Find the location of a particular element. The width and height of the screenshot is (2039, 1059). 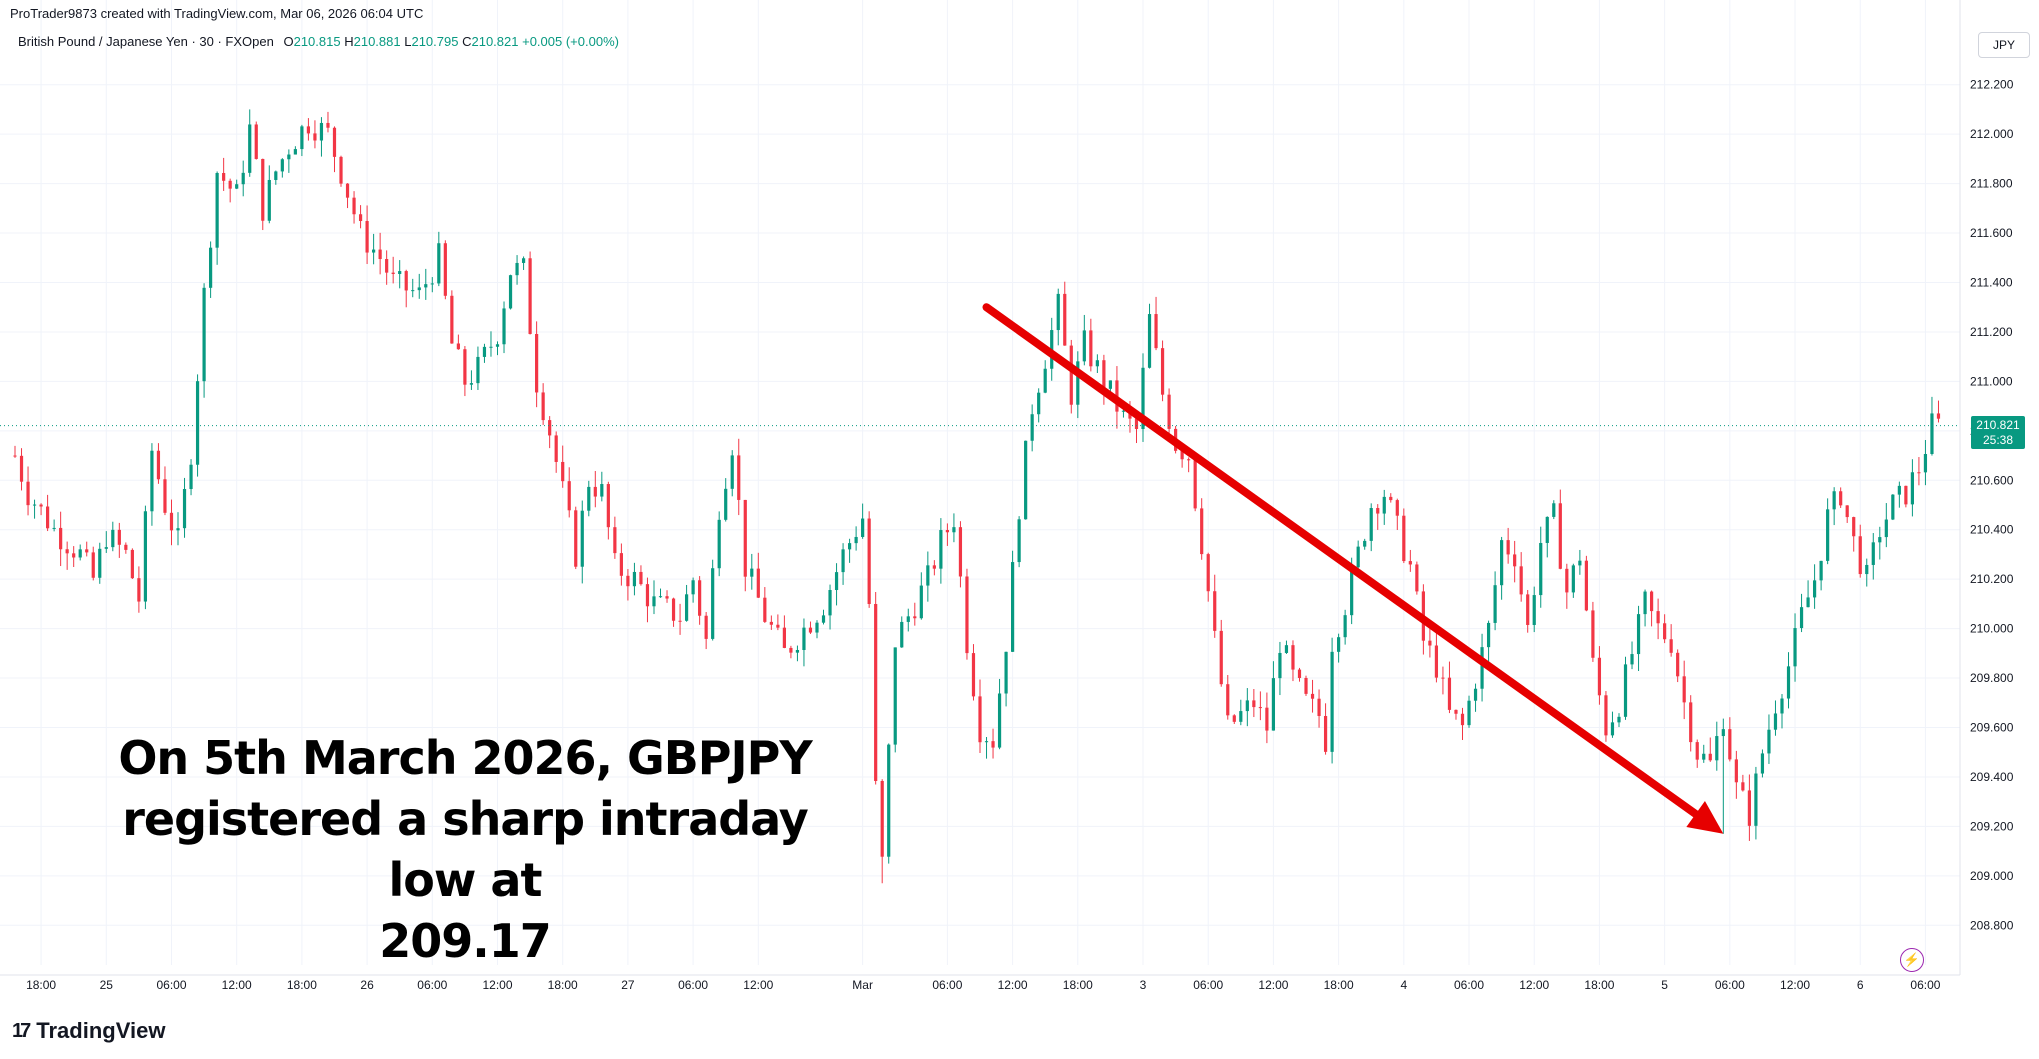

open-label: O is located at coordinates (288, 41).